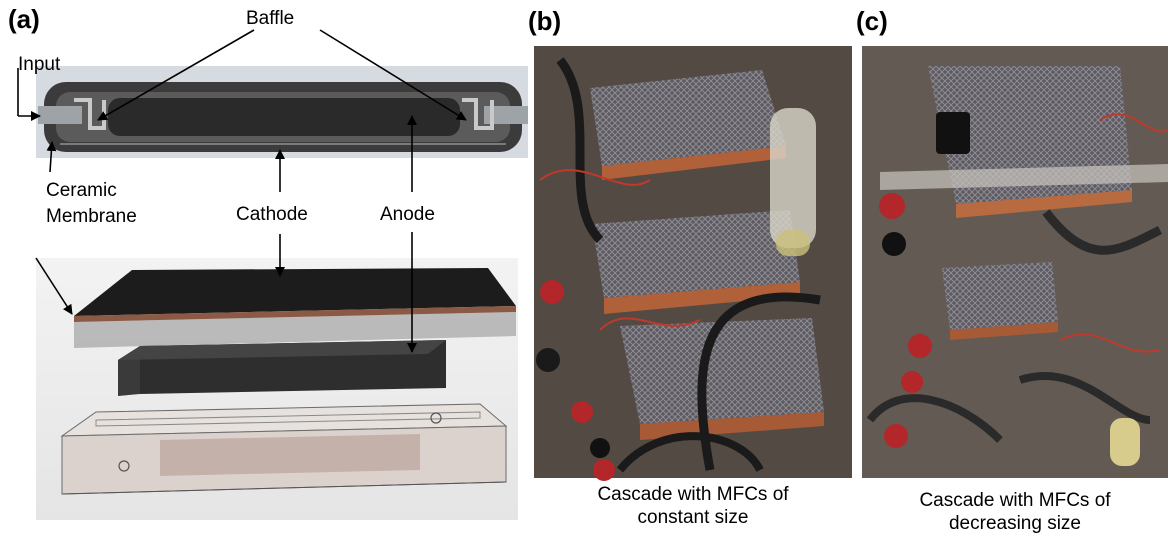  What do you see at coordinates (693, 517) in the screenshot?
I see `caption-constant-size-line2: constant size` at bounding box center [693, 517].